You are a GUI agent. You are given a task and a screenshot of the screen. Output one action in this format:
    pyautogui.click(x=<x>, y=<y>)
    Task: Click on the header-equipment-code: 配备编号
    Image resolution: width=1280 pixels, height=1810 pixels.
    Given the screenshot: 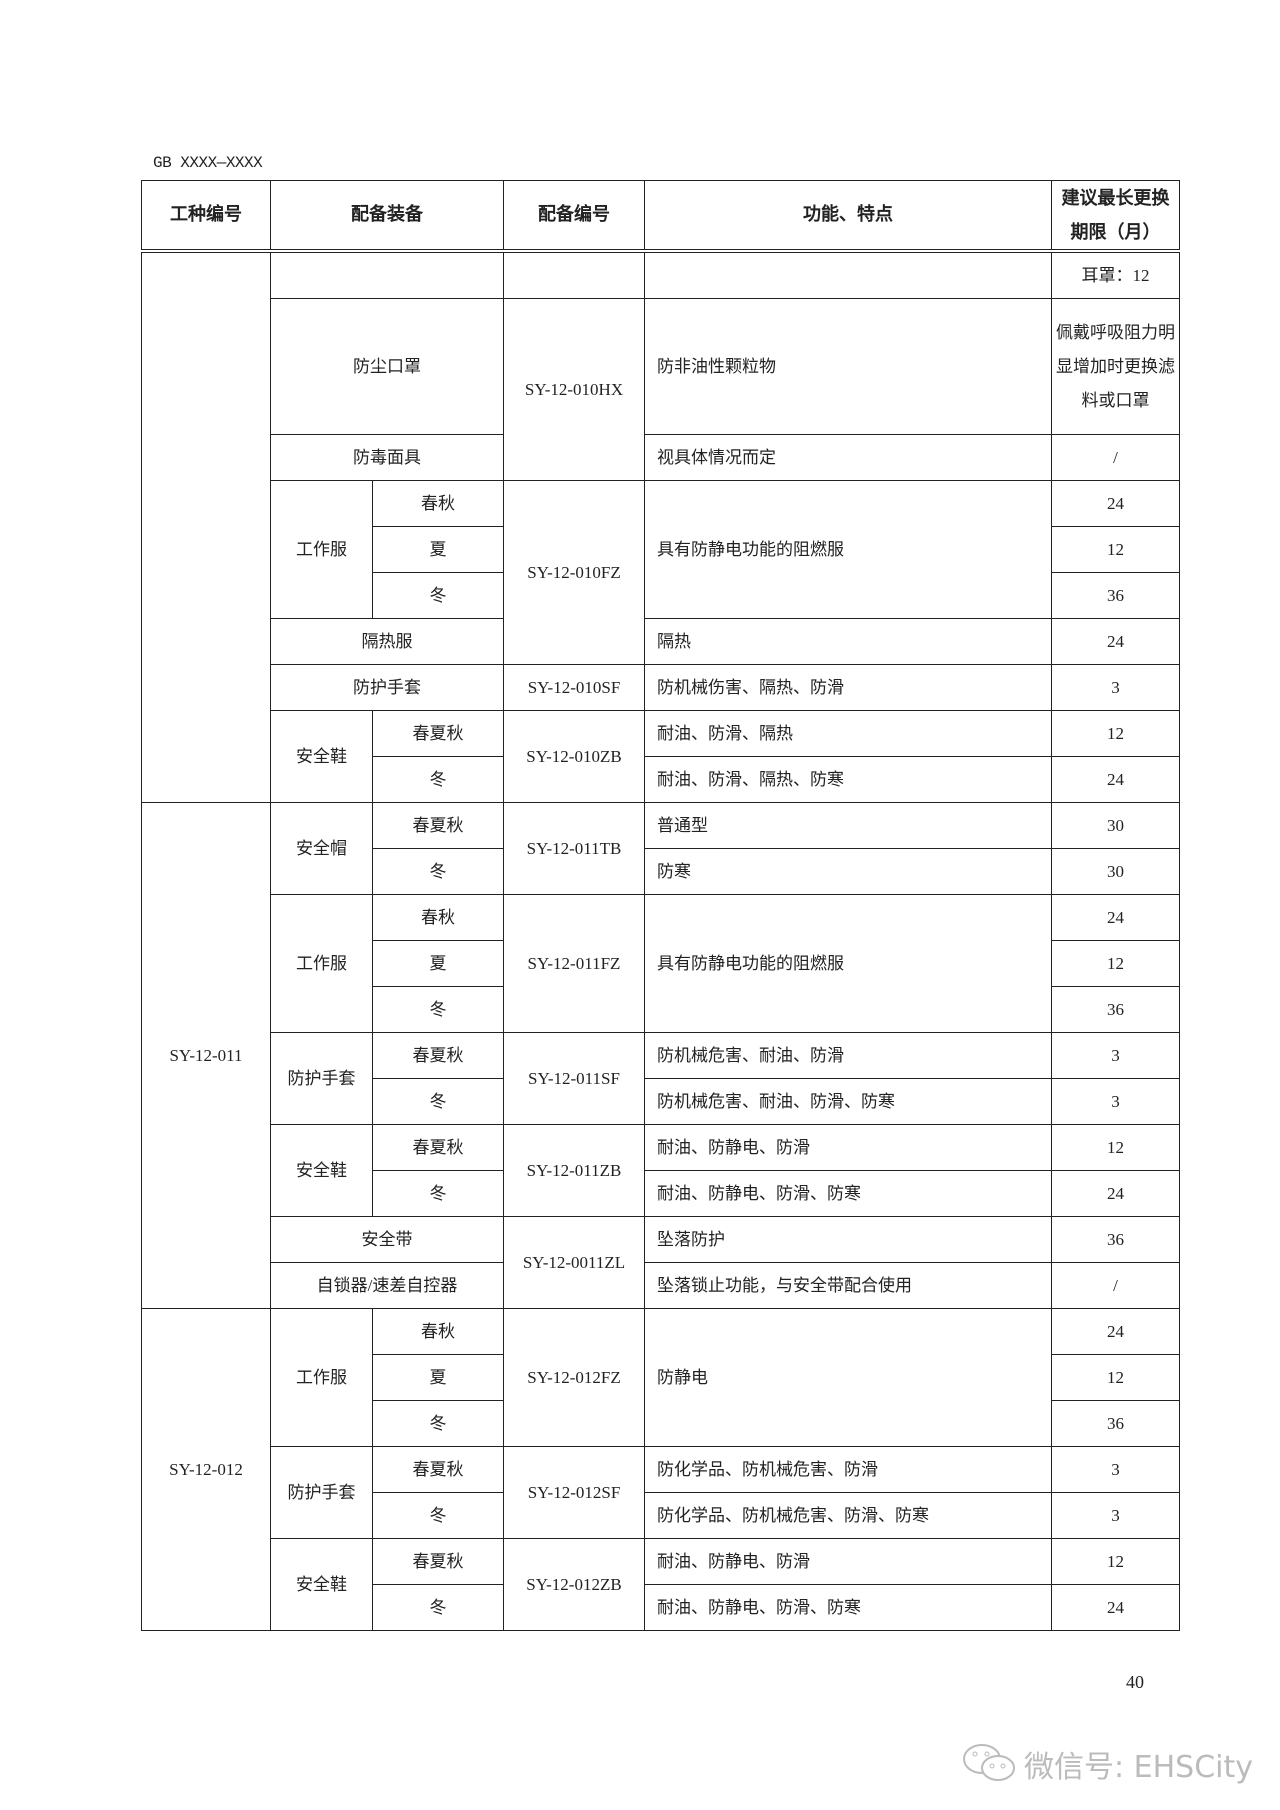 What is the action you would take?
    pyautogui.click(x=574, y=216)
    